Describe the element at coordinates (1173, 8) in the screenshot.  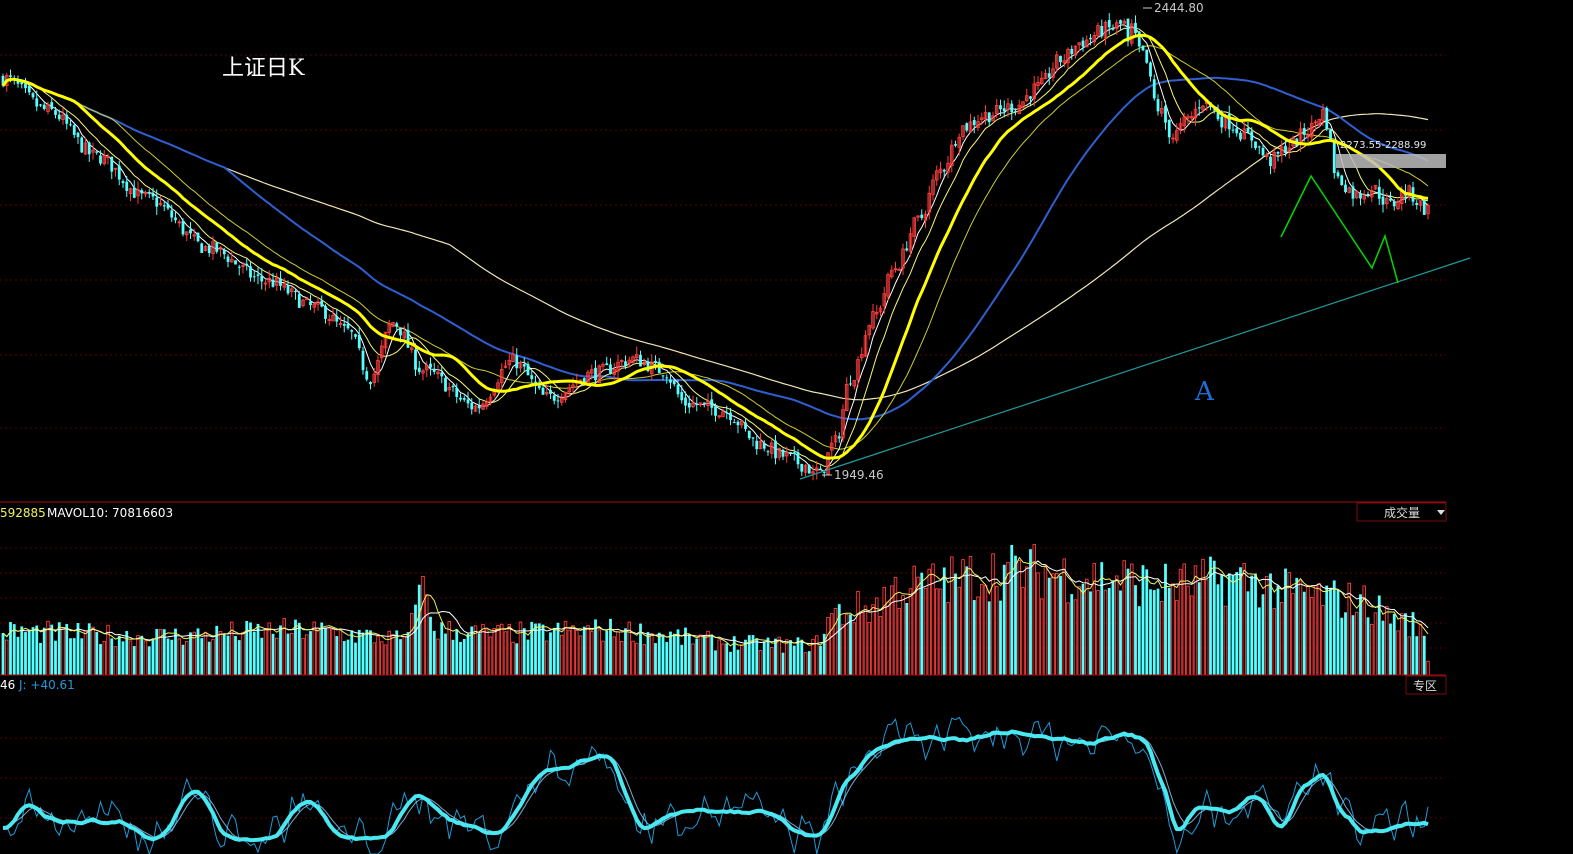
I see `peak-marker: 2444.80` at that location.